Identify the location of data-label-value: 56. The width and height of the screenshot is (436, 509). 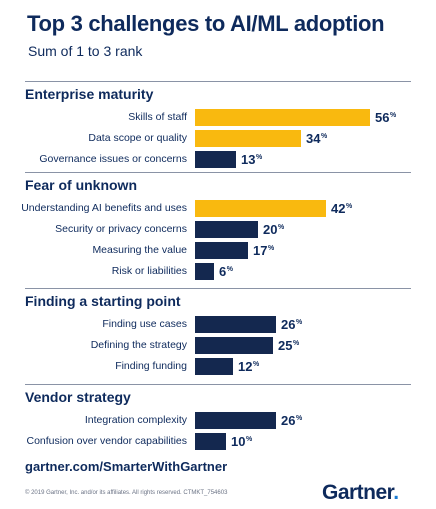
(382, 117).